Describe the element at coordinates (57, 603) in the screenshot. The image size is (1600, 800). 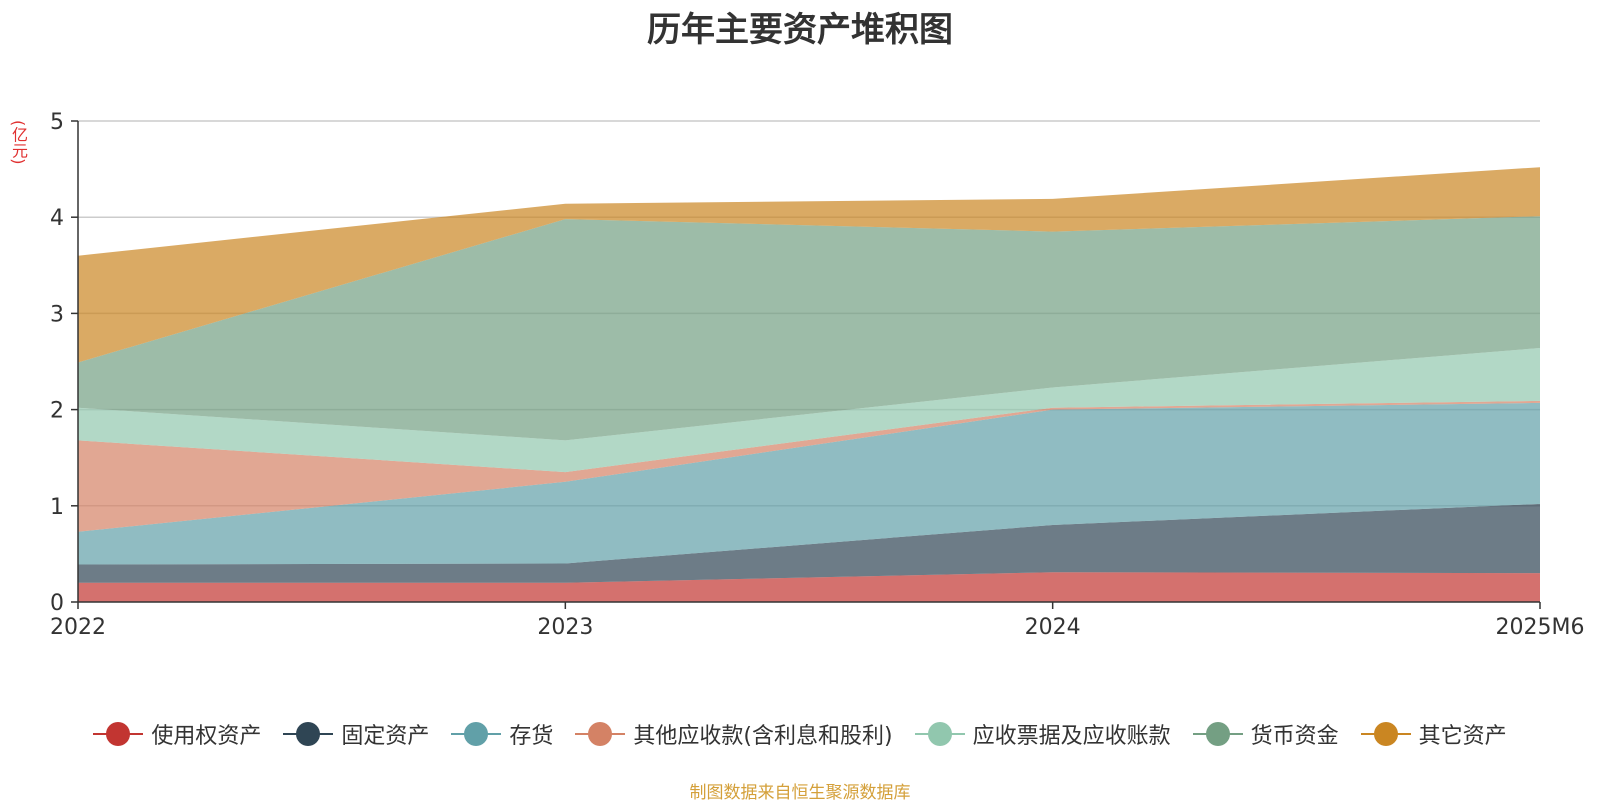
I see `y-tick-label: 0` at that location.